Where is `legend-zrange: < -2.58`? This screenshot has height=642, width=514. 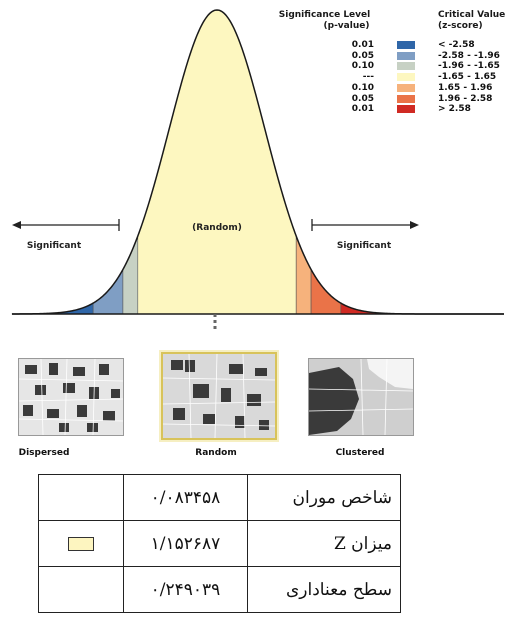
legend-zrange: < -2.58 is located at coordinates (456, 45).